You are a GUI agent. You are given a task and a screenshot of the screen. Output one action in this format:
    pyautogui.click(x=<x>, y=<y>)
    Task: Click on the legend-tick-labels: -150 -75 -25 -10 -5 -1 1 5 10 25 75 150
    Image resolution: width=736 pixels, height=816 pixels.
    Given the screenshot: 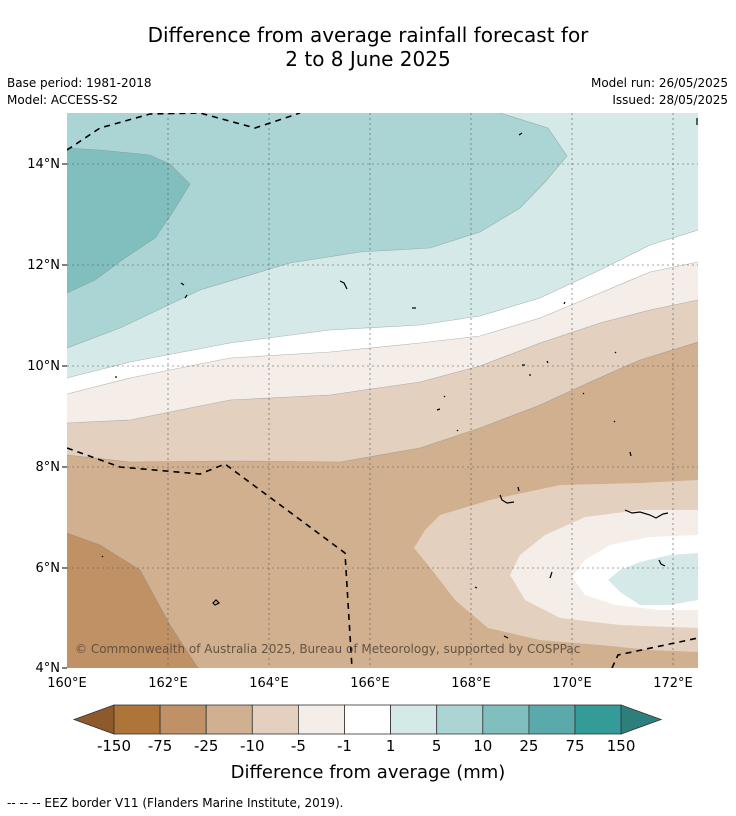 What is the action you would take?
    pyautogui.click(x=366, y=746)
    